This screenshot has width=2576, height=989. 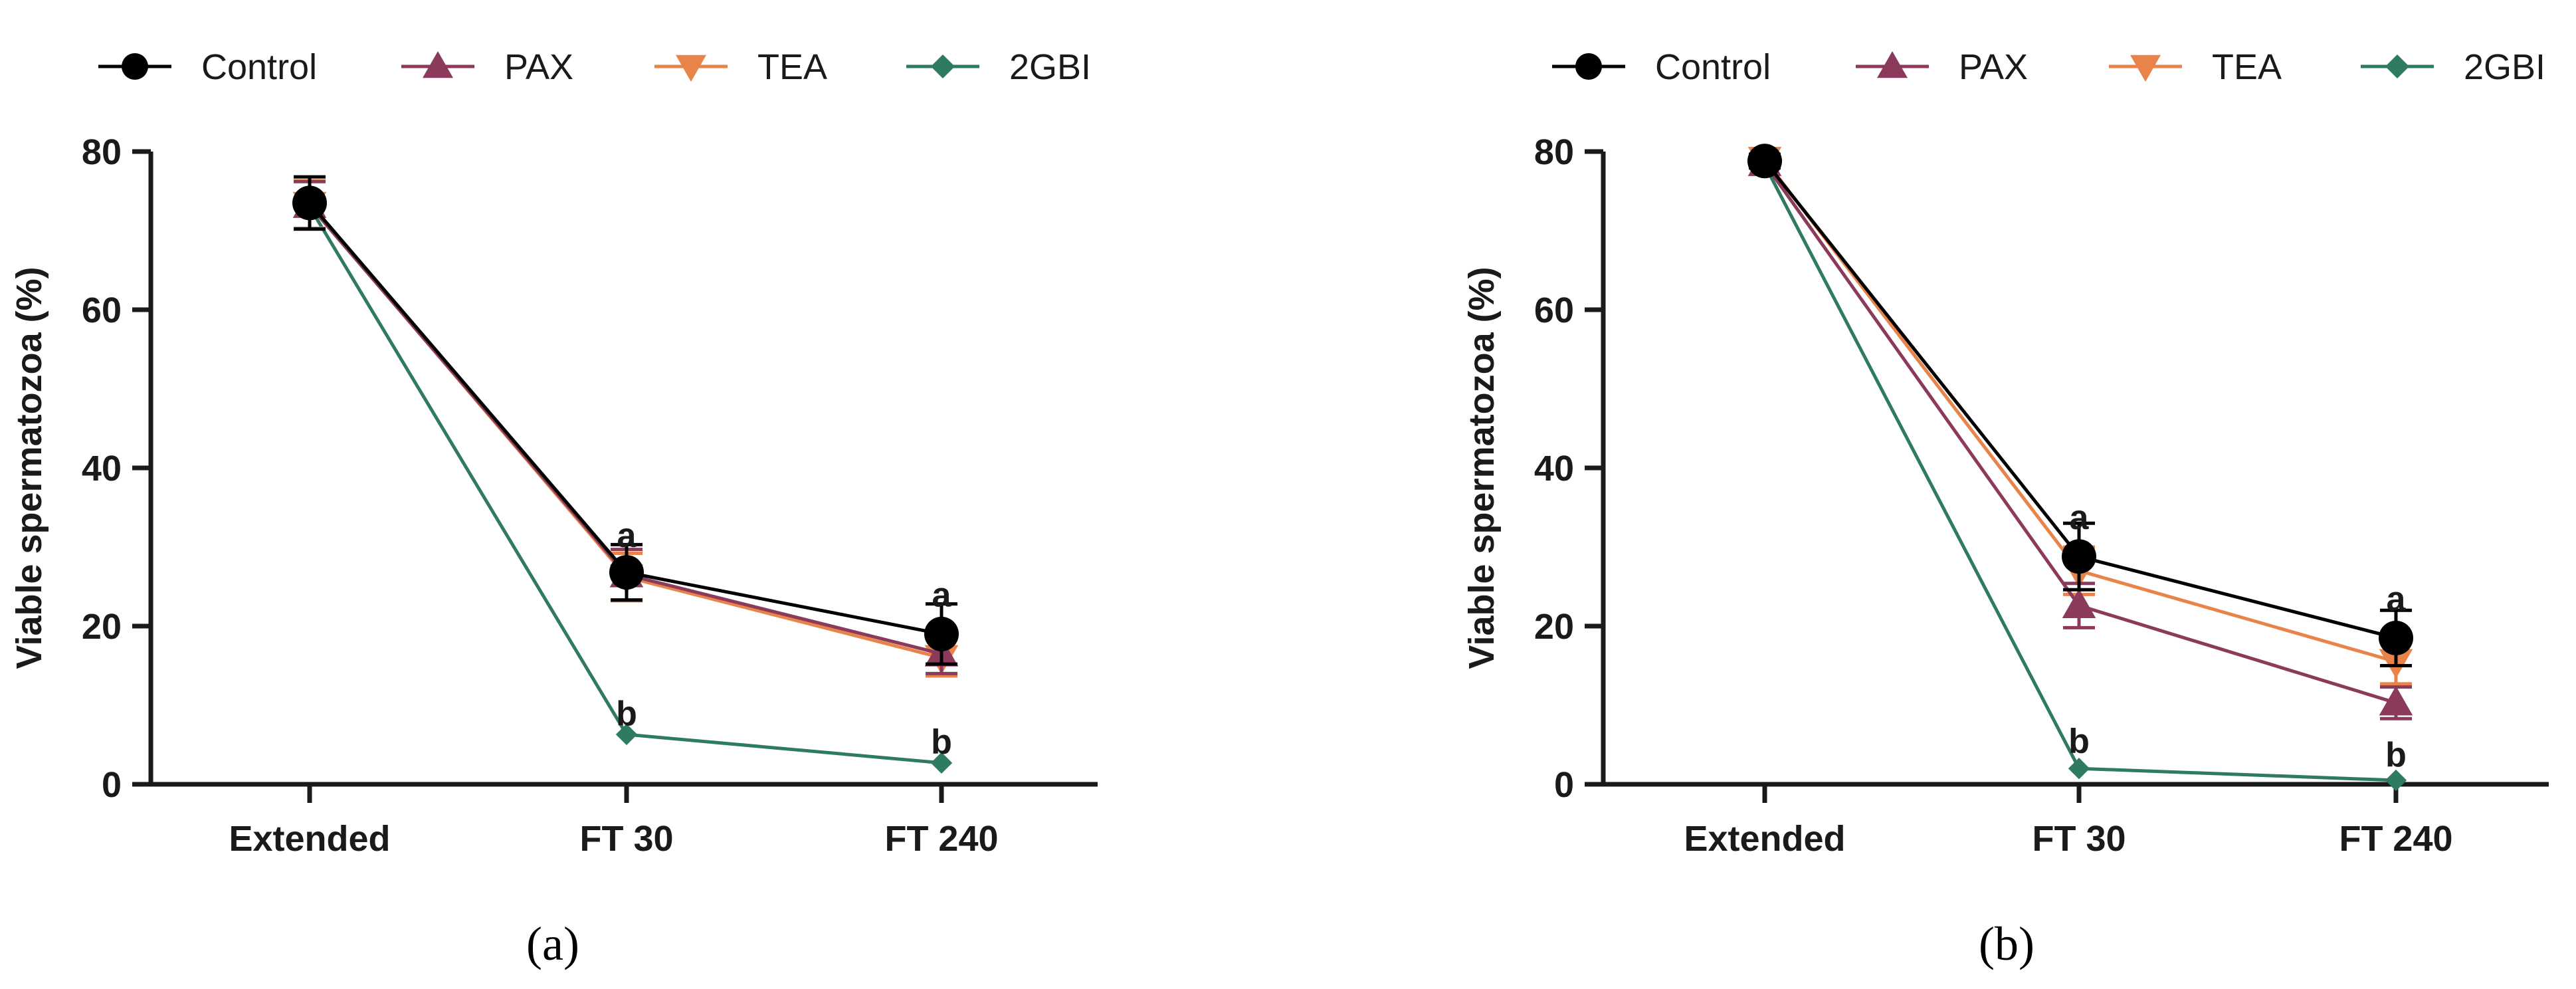 I want to click on panel-label: (b), so click(x=2006, y=944).